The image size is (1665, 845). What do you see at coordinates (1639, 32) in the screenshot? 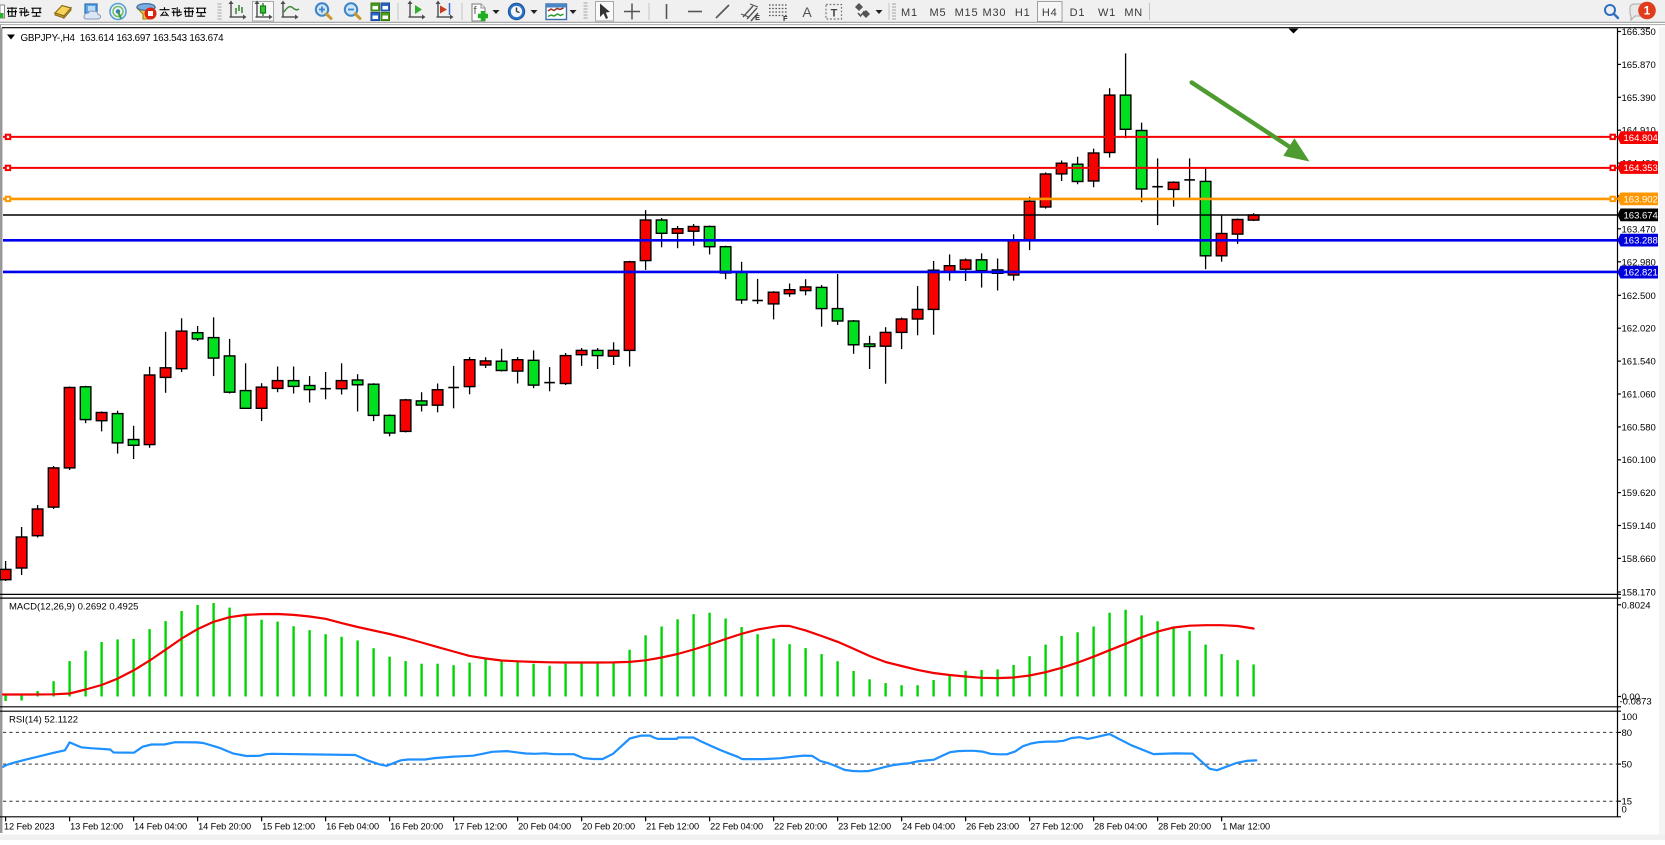
I see `svg-text: 166.350` at bounding box center [1639, 32].